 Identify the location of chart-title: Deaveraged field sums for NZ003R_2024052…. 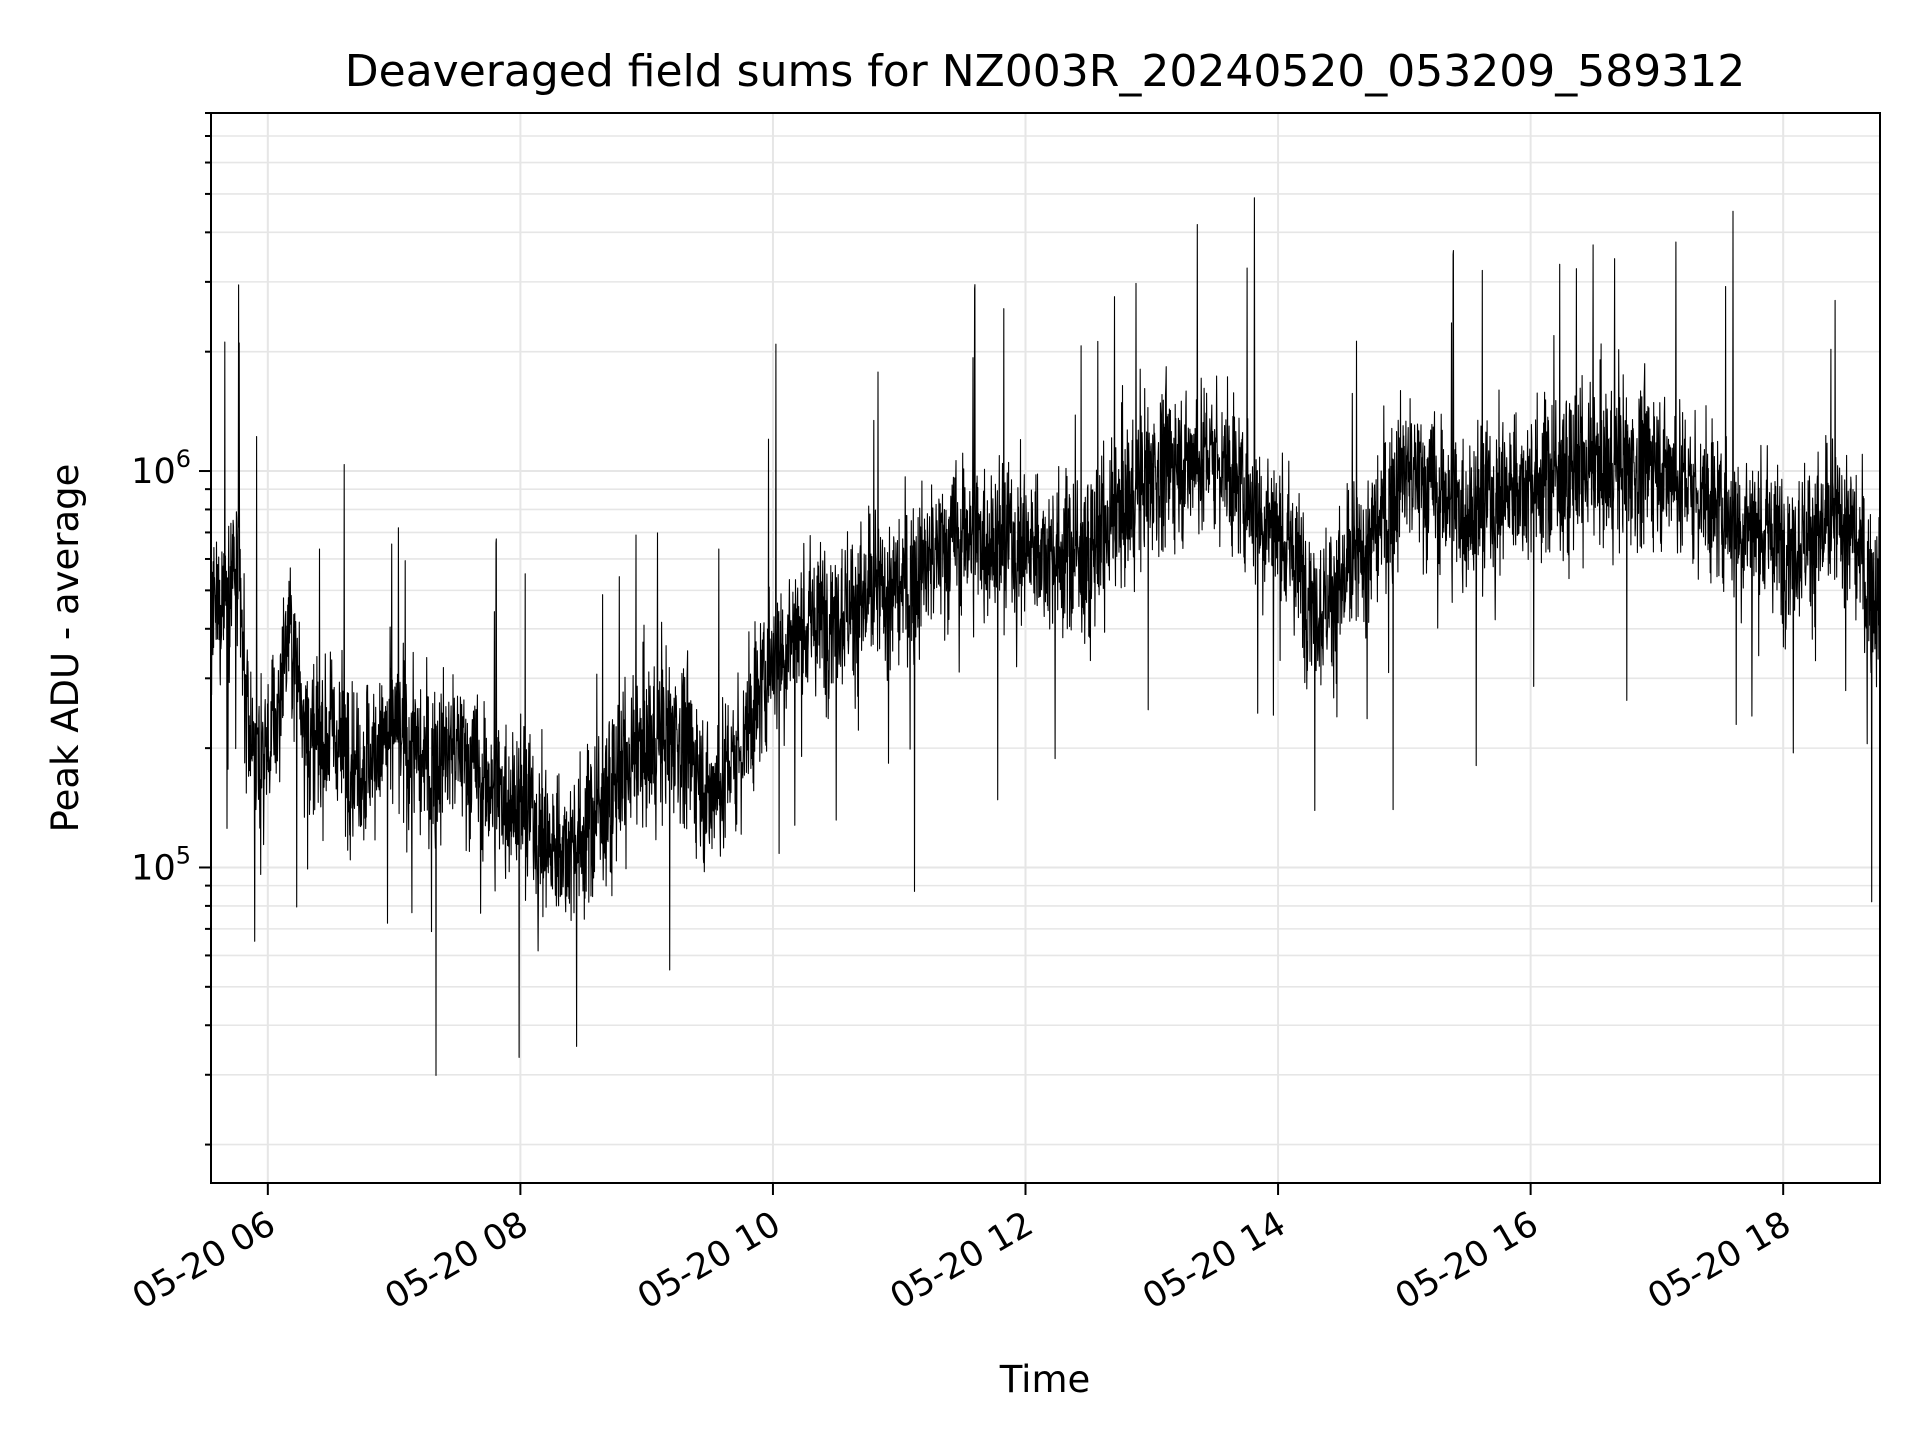
(1045, 71).